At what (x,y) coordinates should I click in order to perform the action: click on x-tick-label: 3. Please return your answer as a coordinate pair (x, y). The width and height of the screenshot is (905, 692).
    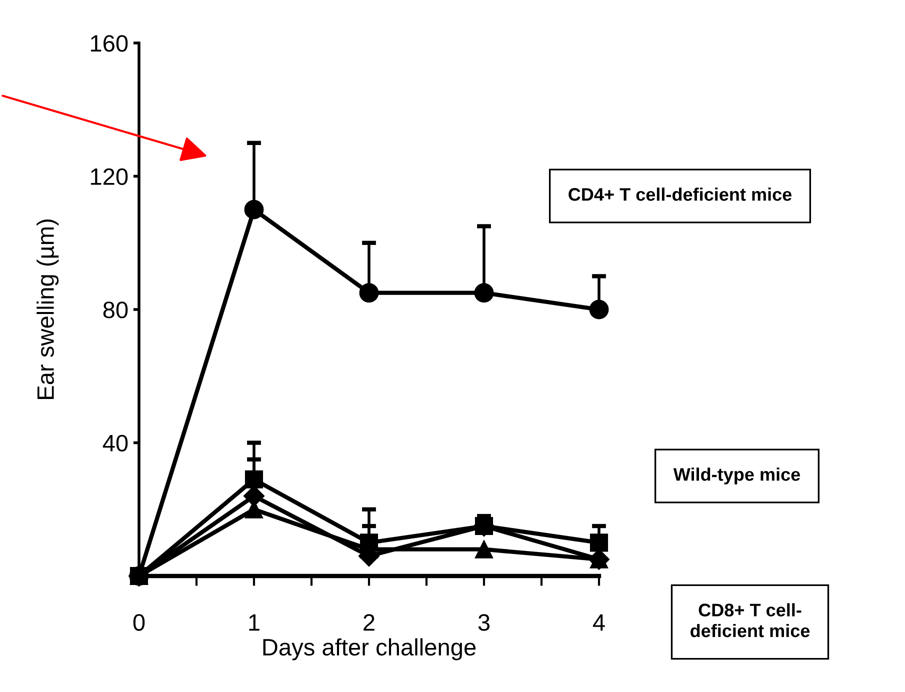
    Looking at the image, I should click on (484, 622).